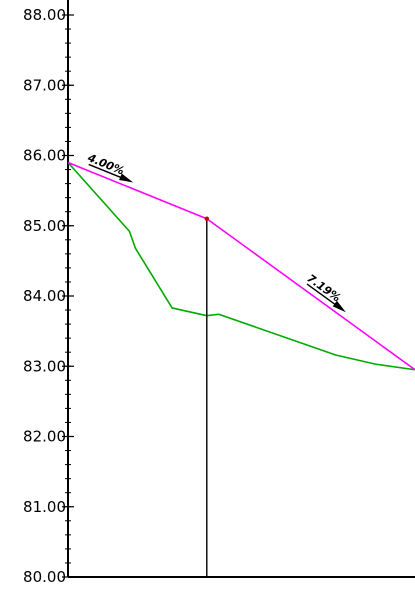  I want to click on y-tick-label: 81.00, so click(44, 507).